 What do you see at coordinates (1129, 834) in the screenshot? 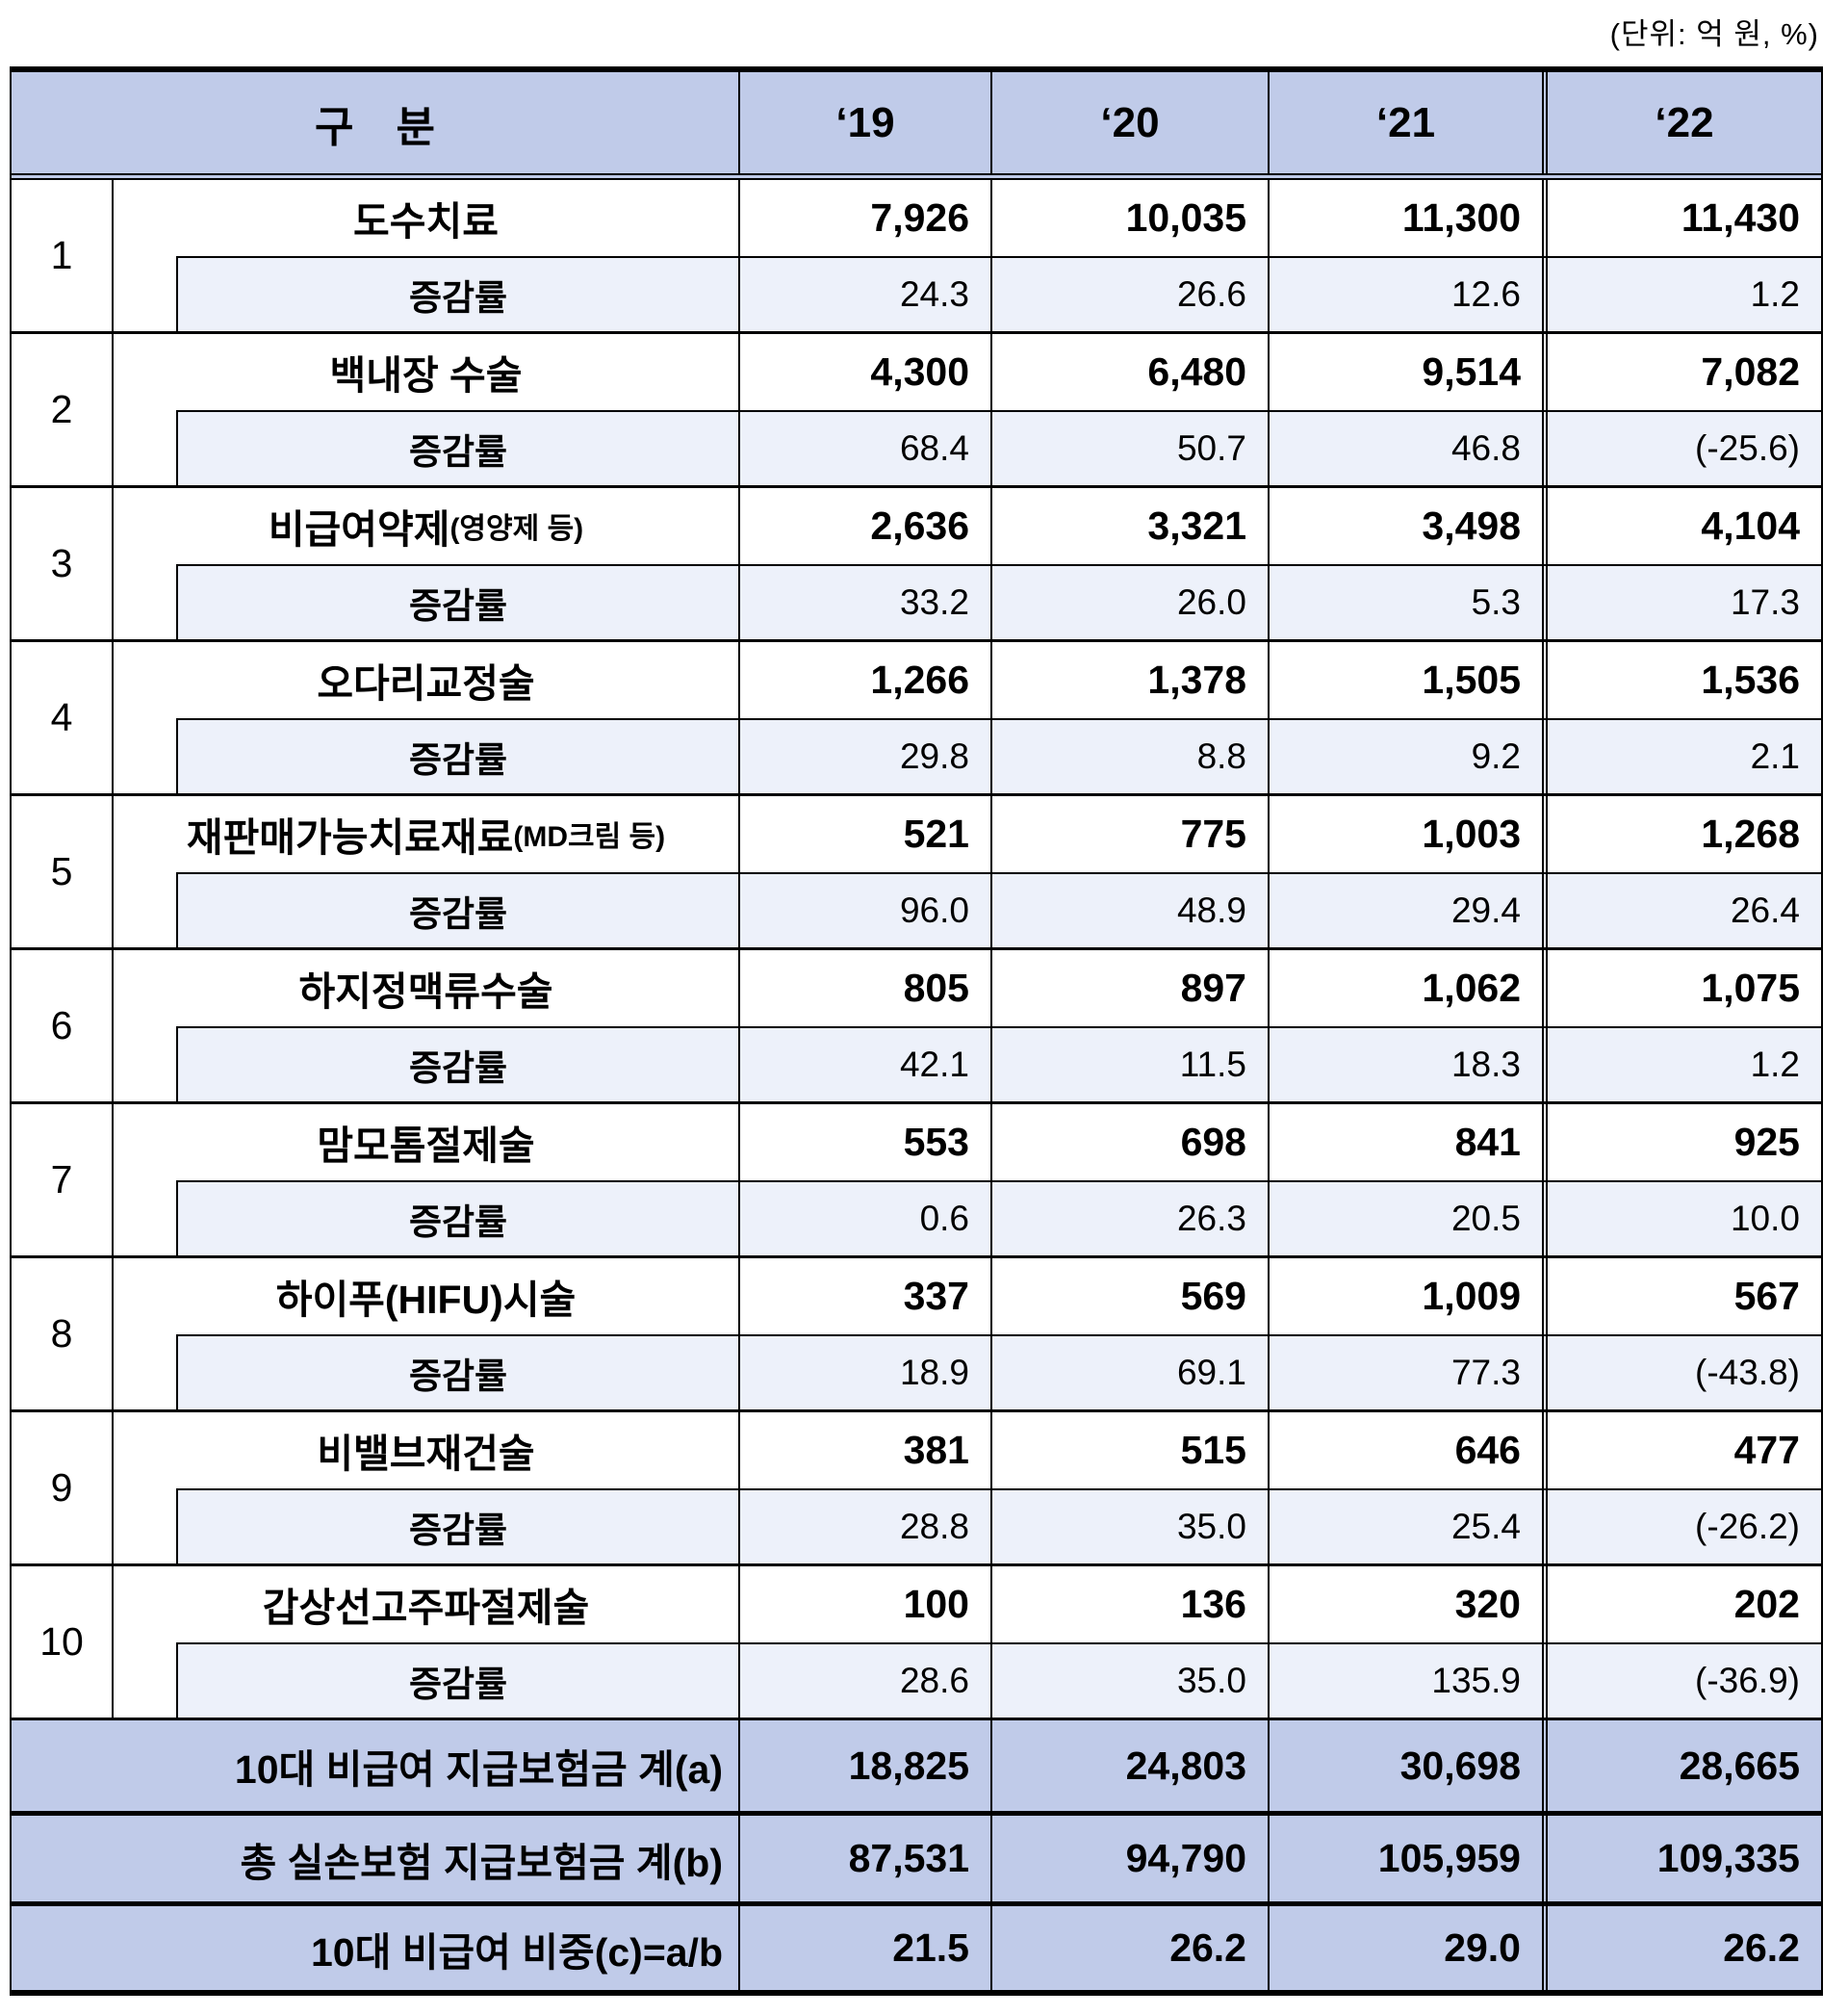
I see `amount-cell: 775` at bounding box center [1129, 834].